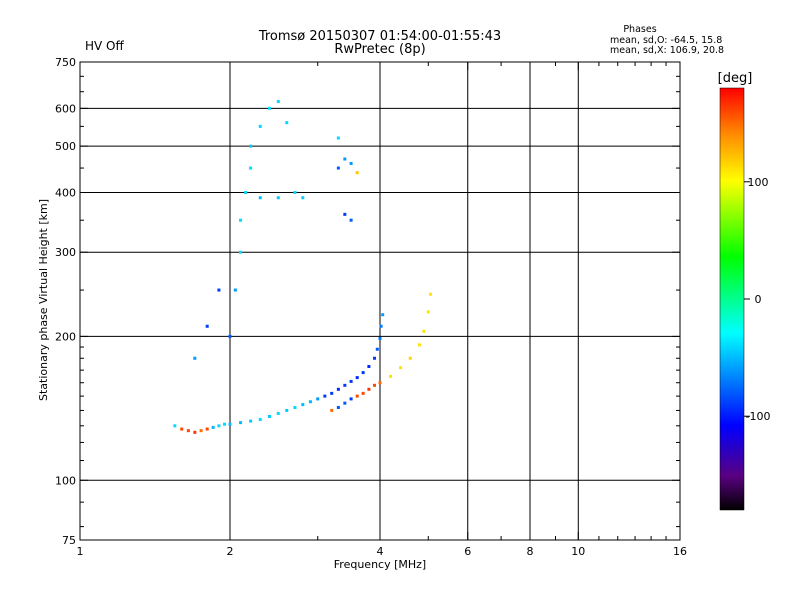 The image size is (800, 600). I want to click on phases-heading: Phases, so click(639, 29).